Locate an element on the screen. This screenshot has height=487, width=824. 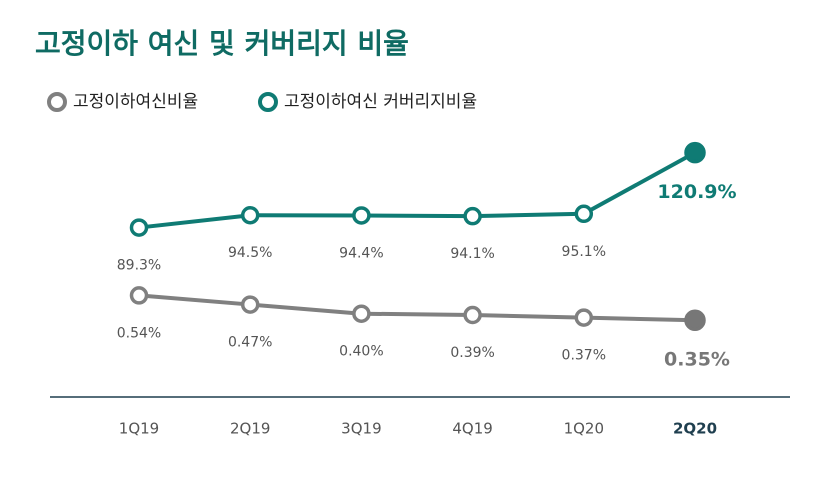
x-tick-label: 2Q20 is located at coordinates (695, 429).